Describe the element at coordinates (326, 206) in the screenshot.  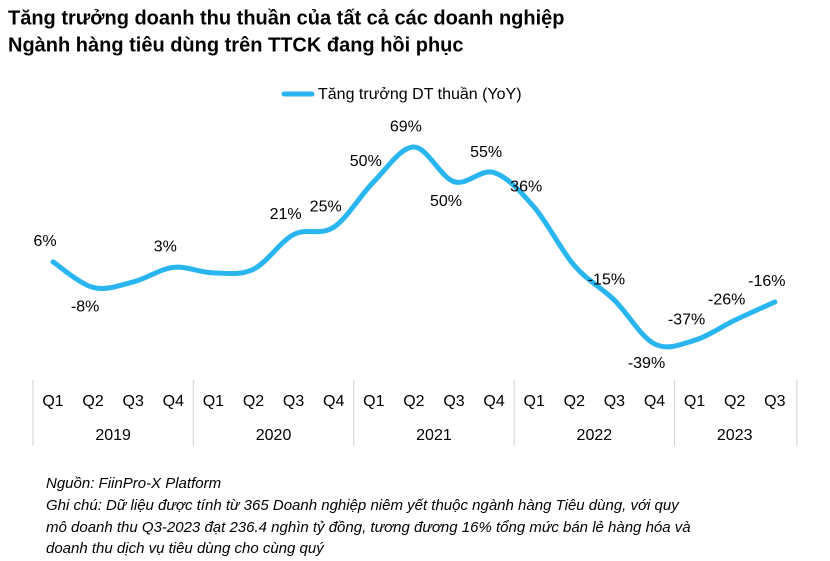
I see `data-label: 25%` at that location.